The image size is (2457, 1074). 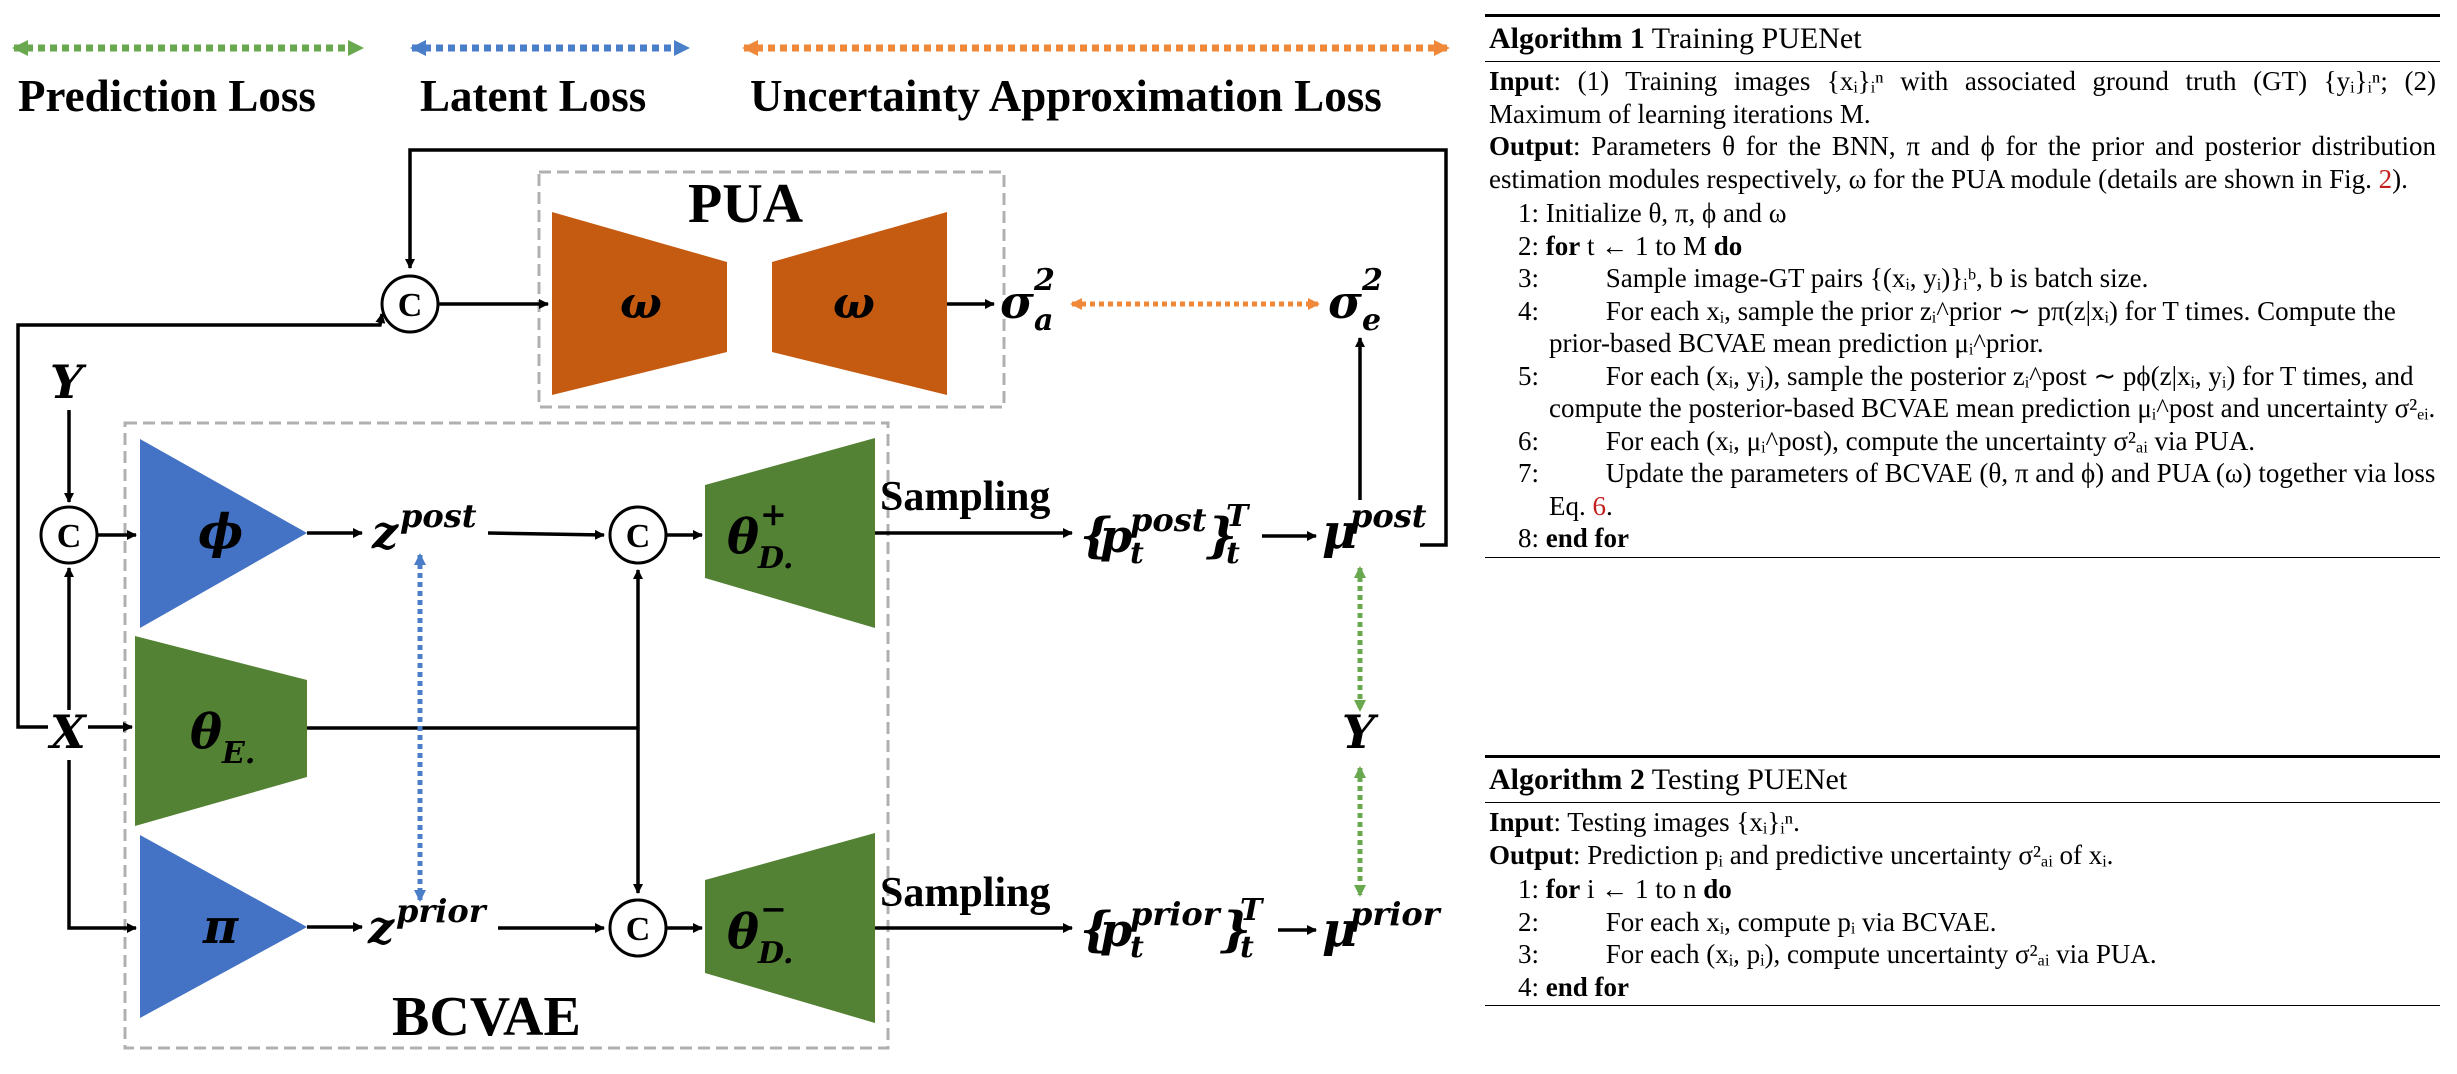 I want to click on theta-e-label: θ E., so click(x=222, y=737).